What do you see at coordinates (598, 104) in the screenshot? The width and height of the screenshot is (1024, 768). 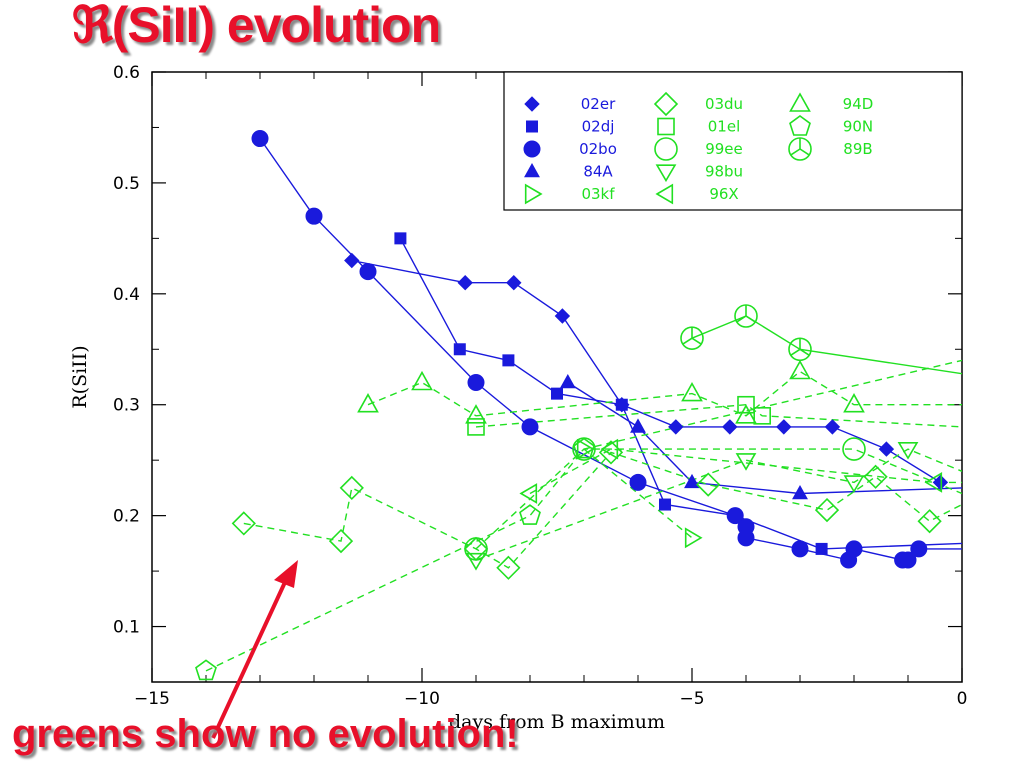 I see `legend-label-02er: 02er` at bounding box center [598, 104].